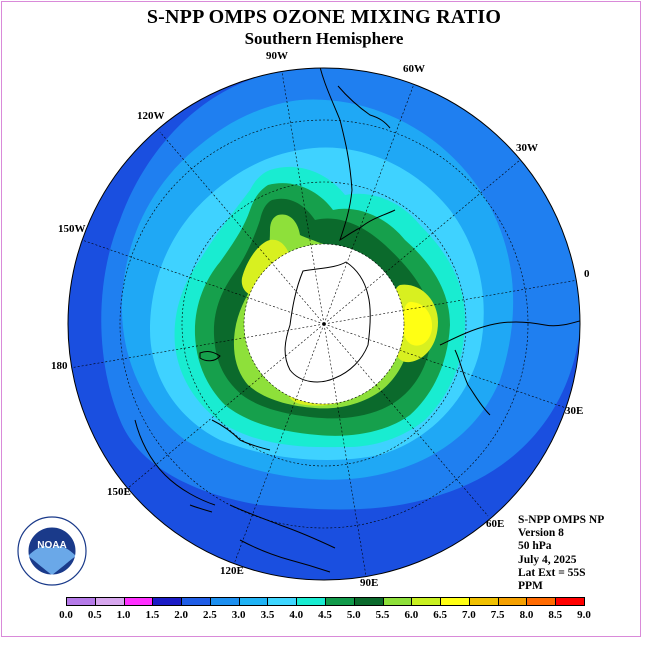 The image size is (648, 648). What do you see at coordinates (369, 583) in the screenshot?
I see `lon-label-90e: 90E` at bounding box center [369, 583].